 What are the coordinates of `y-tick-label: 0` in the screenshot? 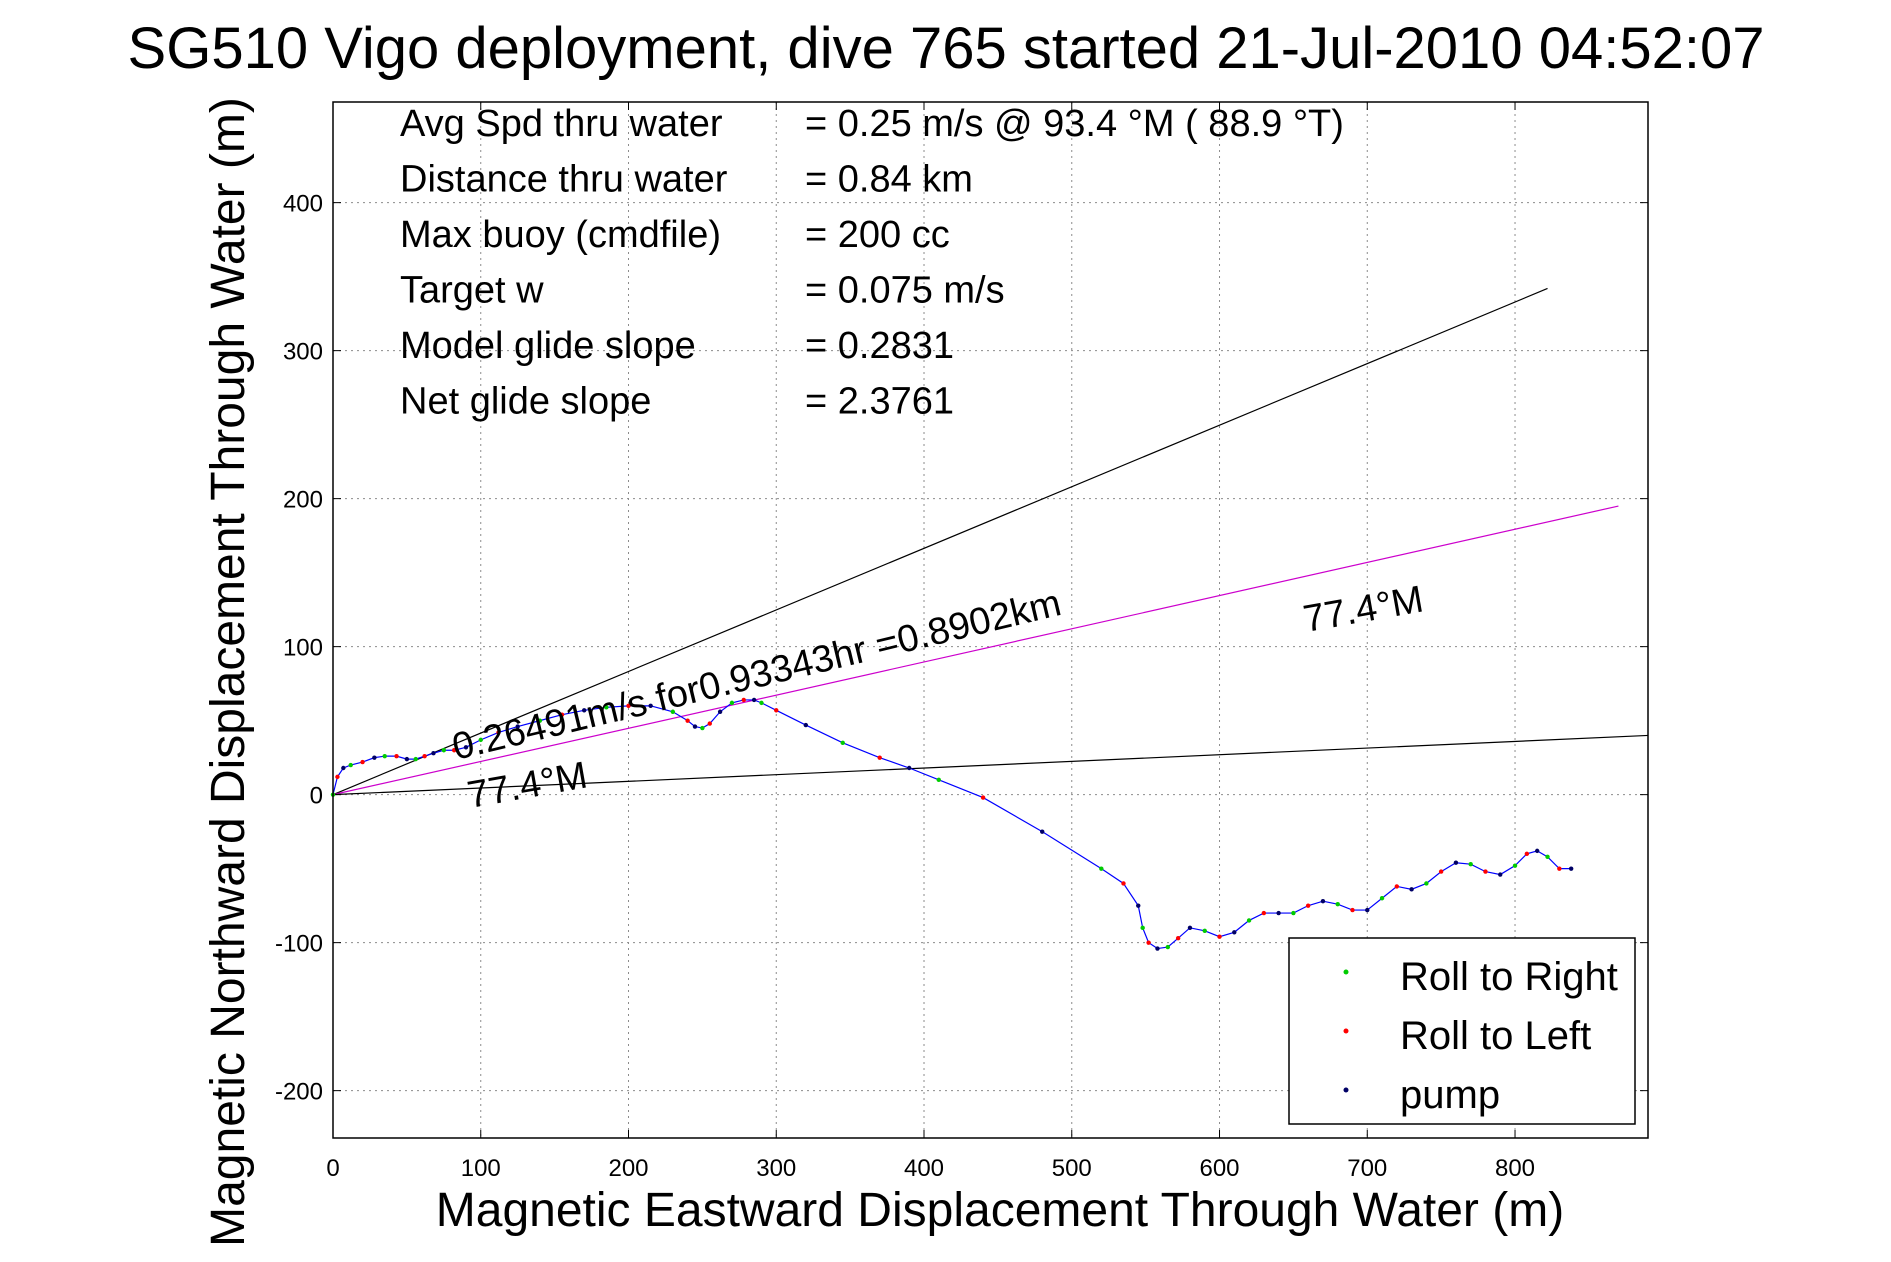 It's located at (316, 796).